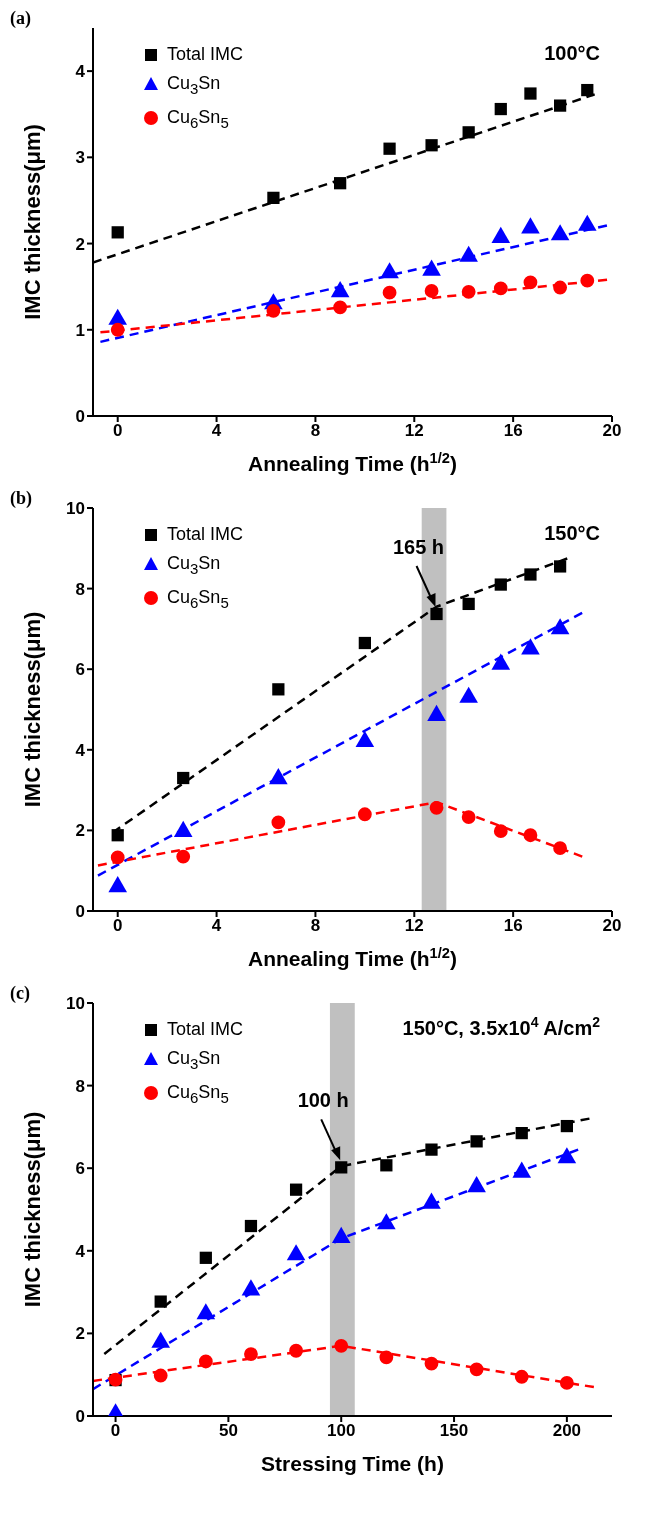 Image resolution: width=650 pixels, height=1520 pixels. I want to click on y-tick-label: 1, so click(80, 330).